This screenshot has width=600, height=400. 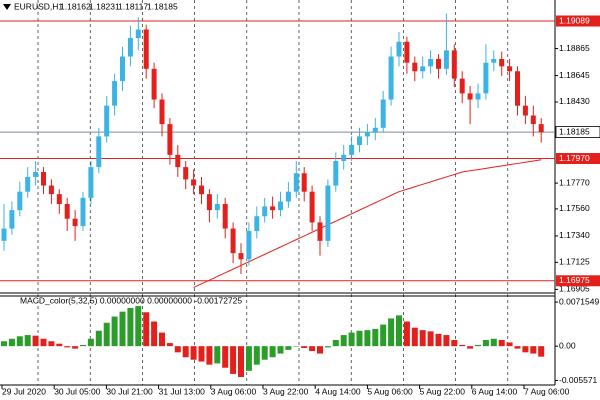 I want to click on current-price-box, so click(x=577, y=132).